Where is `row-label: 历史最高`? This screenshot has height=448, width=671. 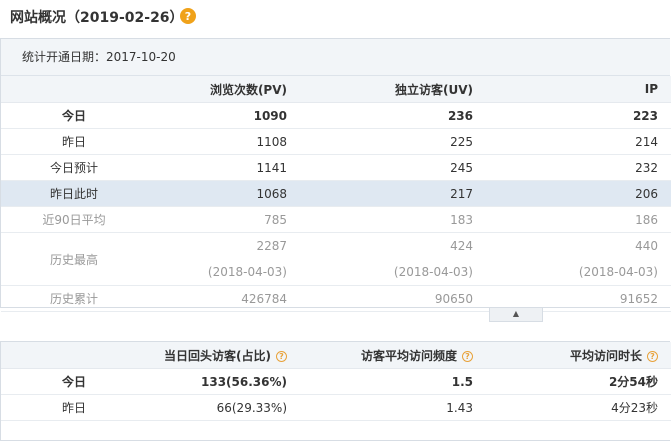
row-label: 历史最高 is located at coordinates (72, 259).